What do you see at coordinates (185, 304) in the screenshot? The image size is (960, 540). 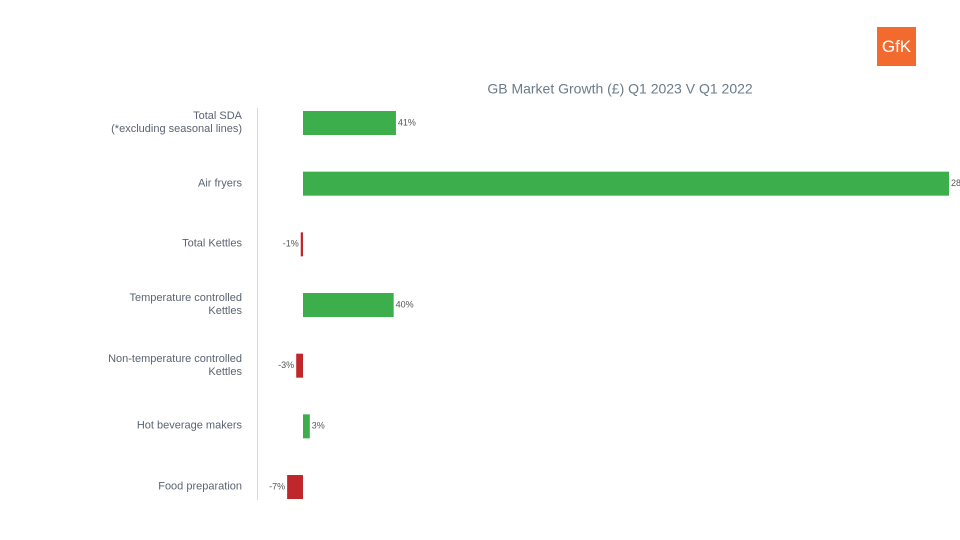 I see `category-label: Temperature controlled Kettles` at bounding box center [185, 304].